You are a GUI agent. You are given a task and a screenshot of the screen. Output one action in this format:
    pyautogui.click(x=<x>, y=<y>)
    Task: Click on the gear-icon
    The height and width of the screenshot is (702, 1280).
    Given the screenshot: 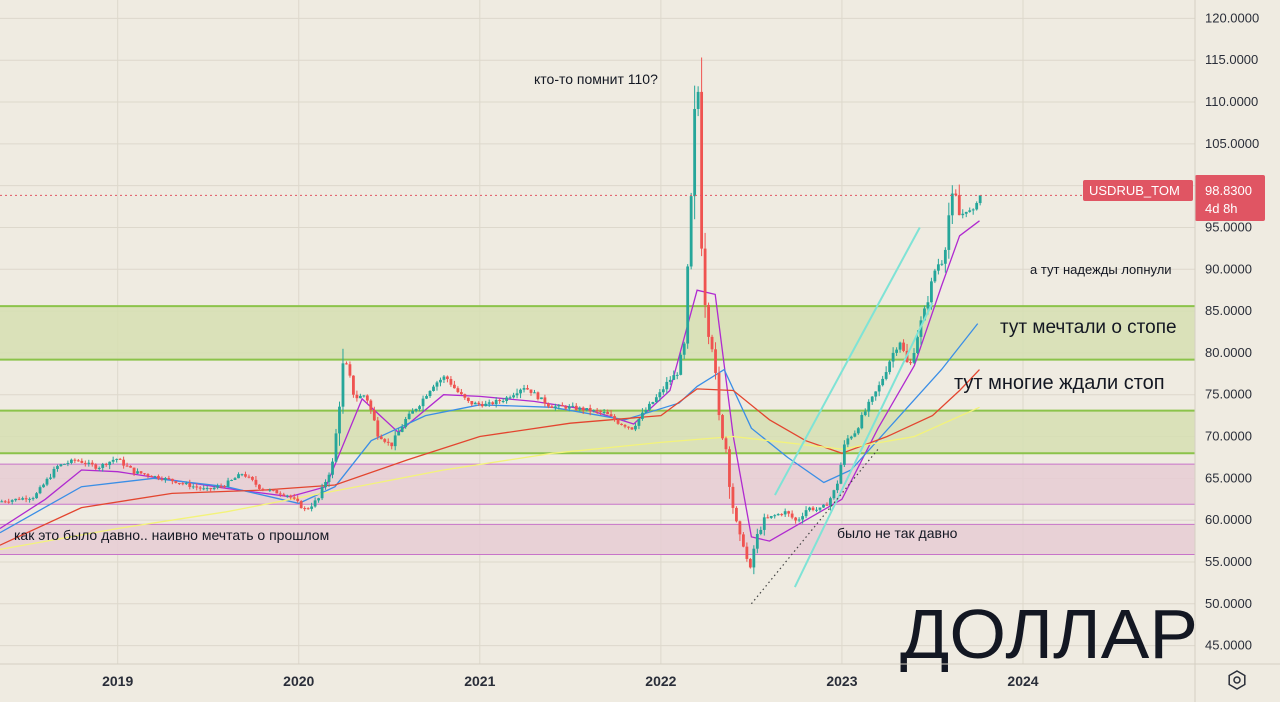 What is the action you would take?
    pyautogui.click(x=1237, y=680)
    